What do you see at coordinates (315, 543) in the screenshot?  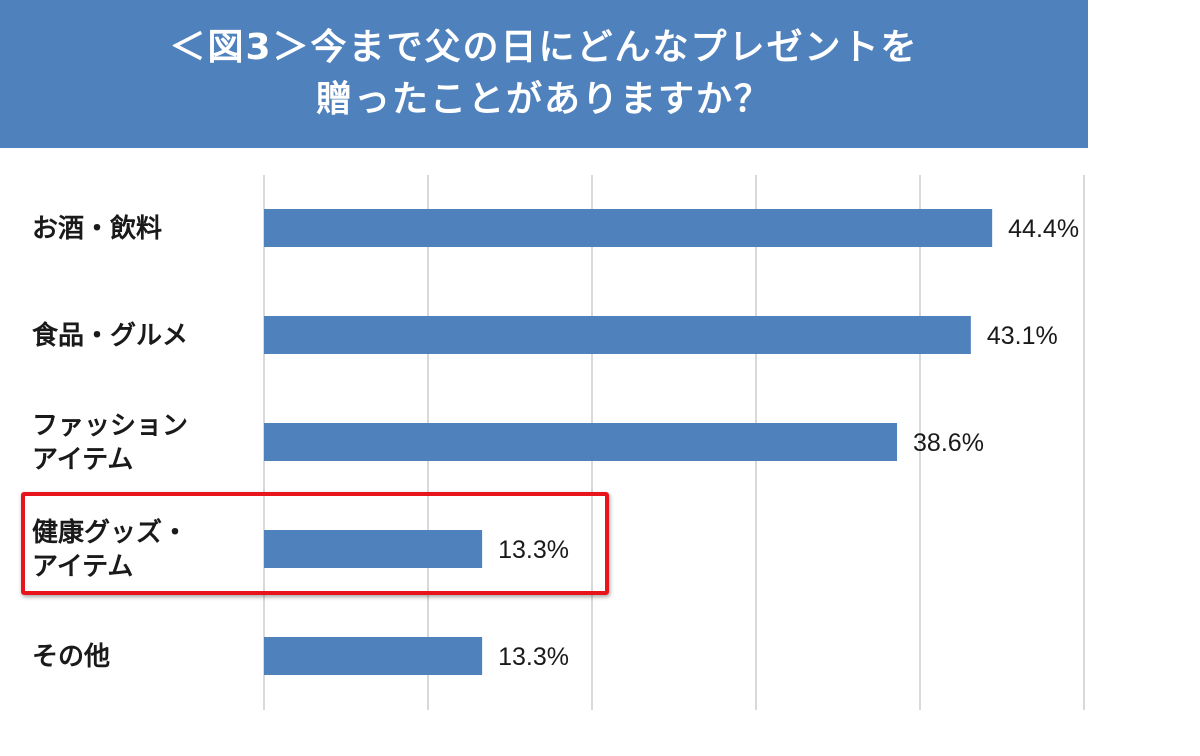 I see `highlight-box` at bounding box center [315, 543].